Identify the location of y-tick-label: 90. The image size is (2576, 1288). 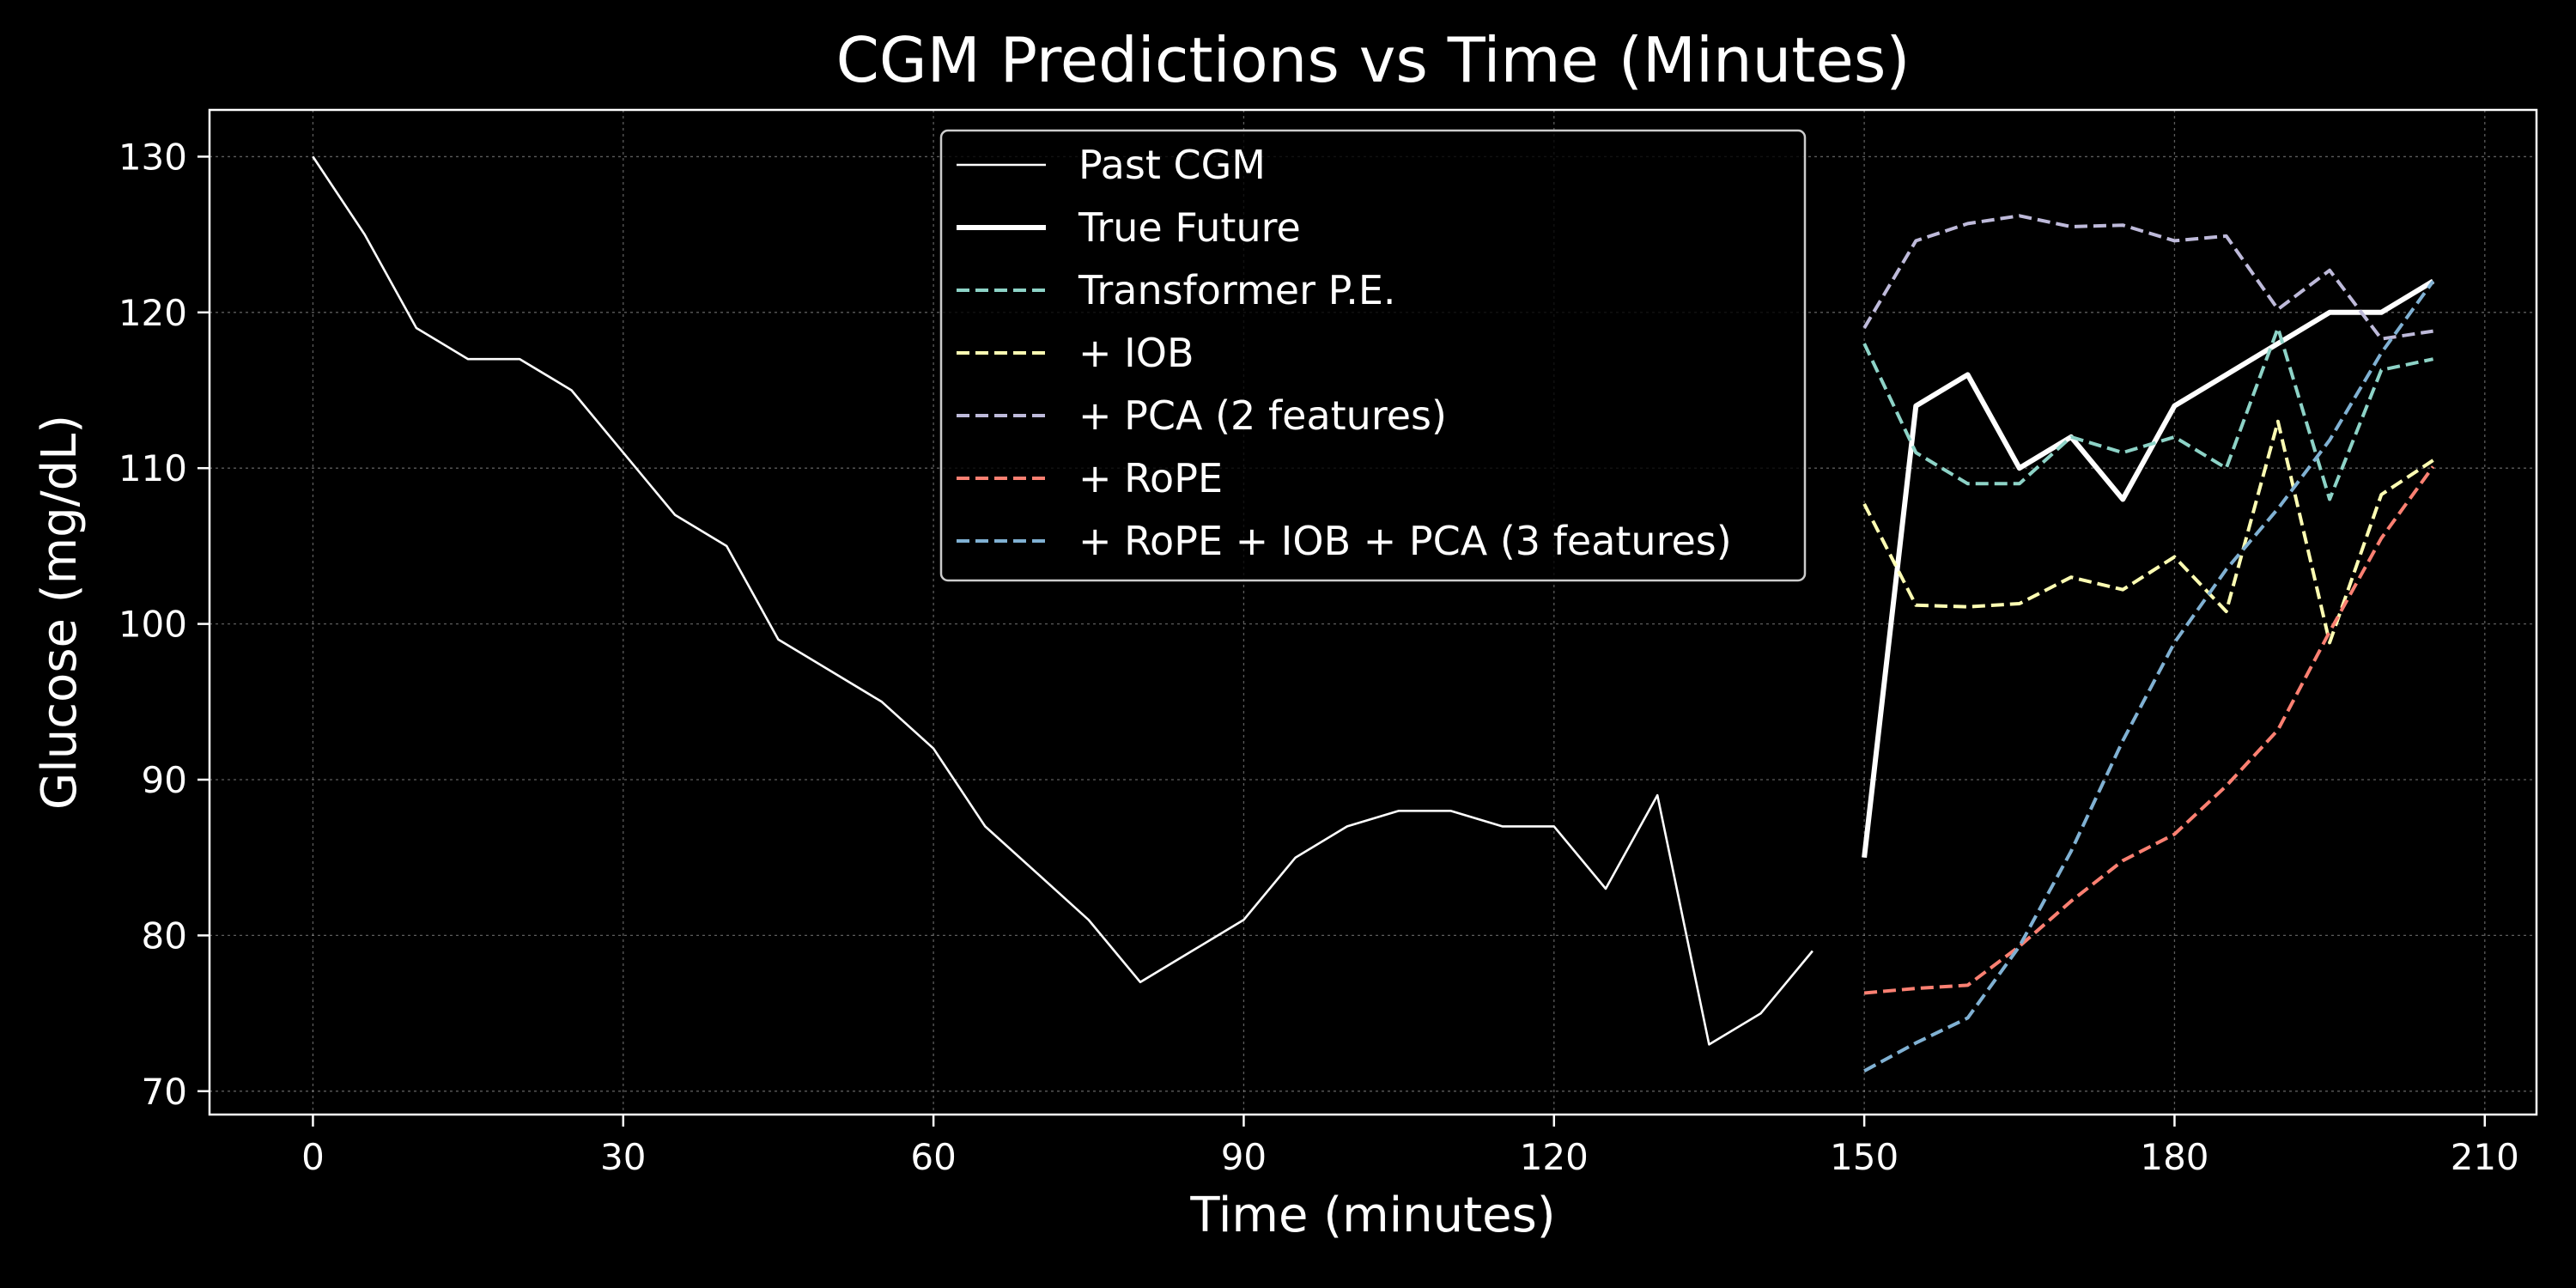
(164, 780).